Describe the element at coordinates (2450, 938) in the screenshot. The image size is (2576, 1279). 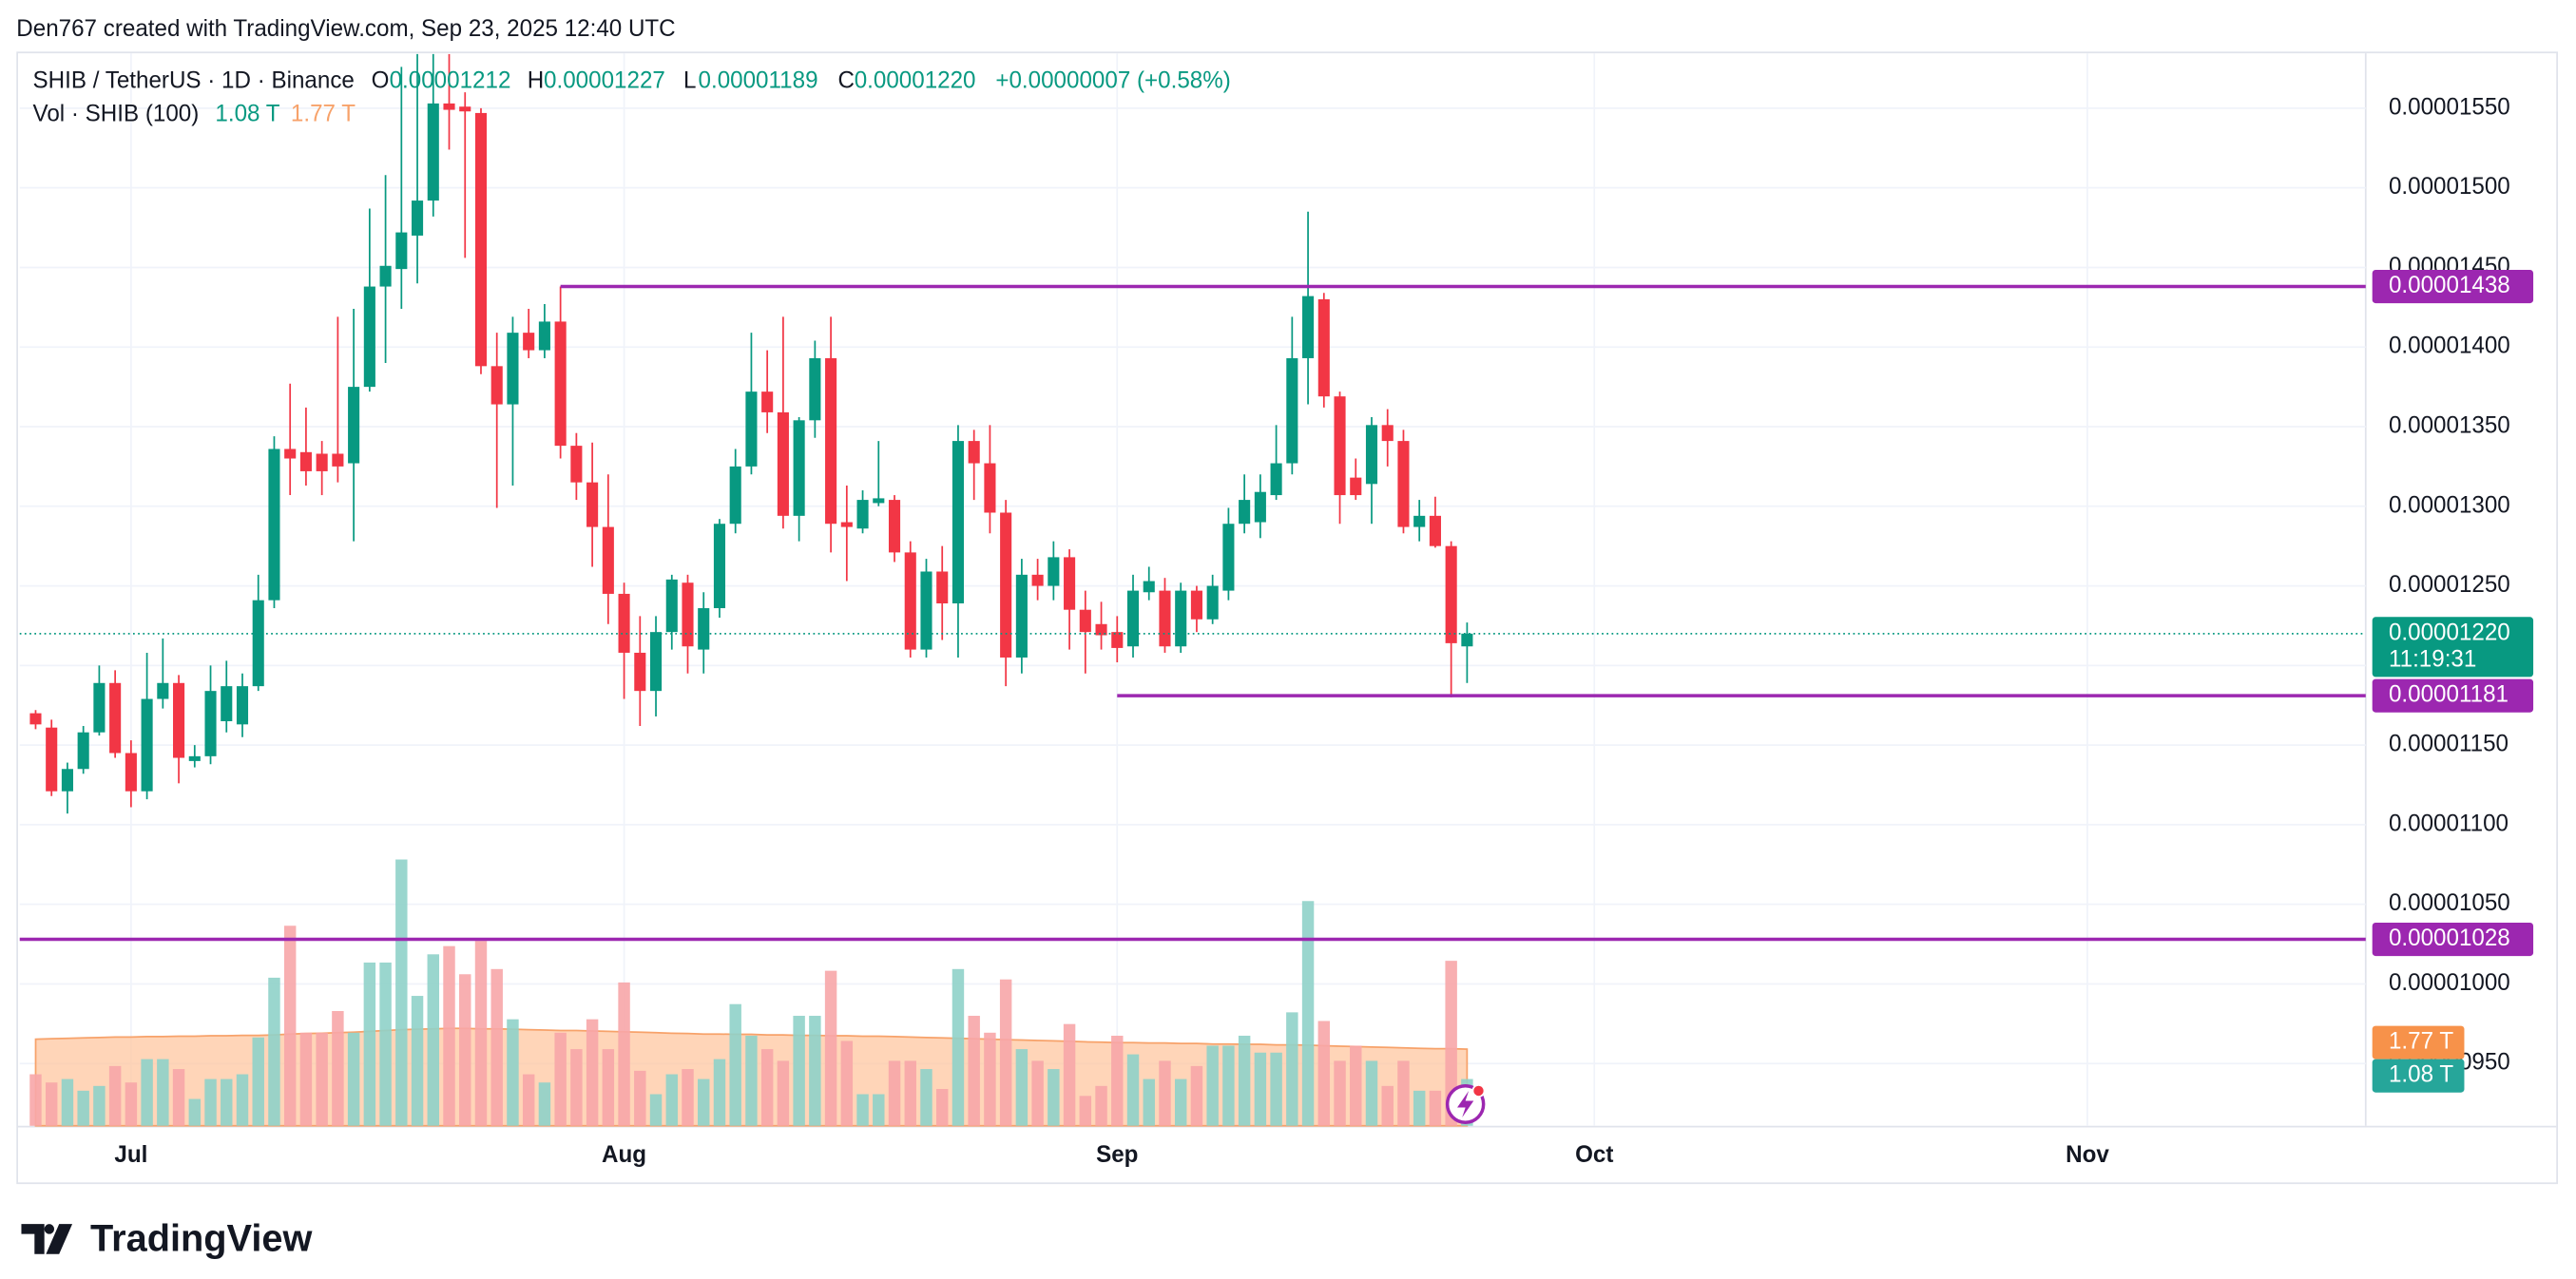
I see `level-label: 0.00001028` at that location.